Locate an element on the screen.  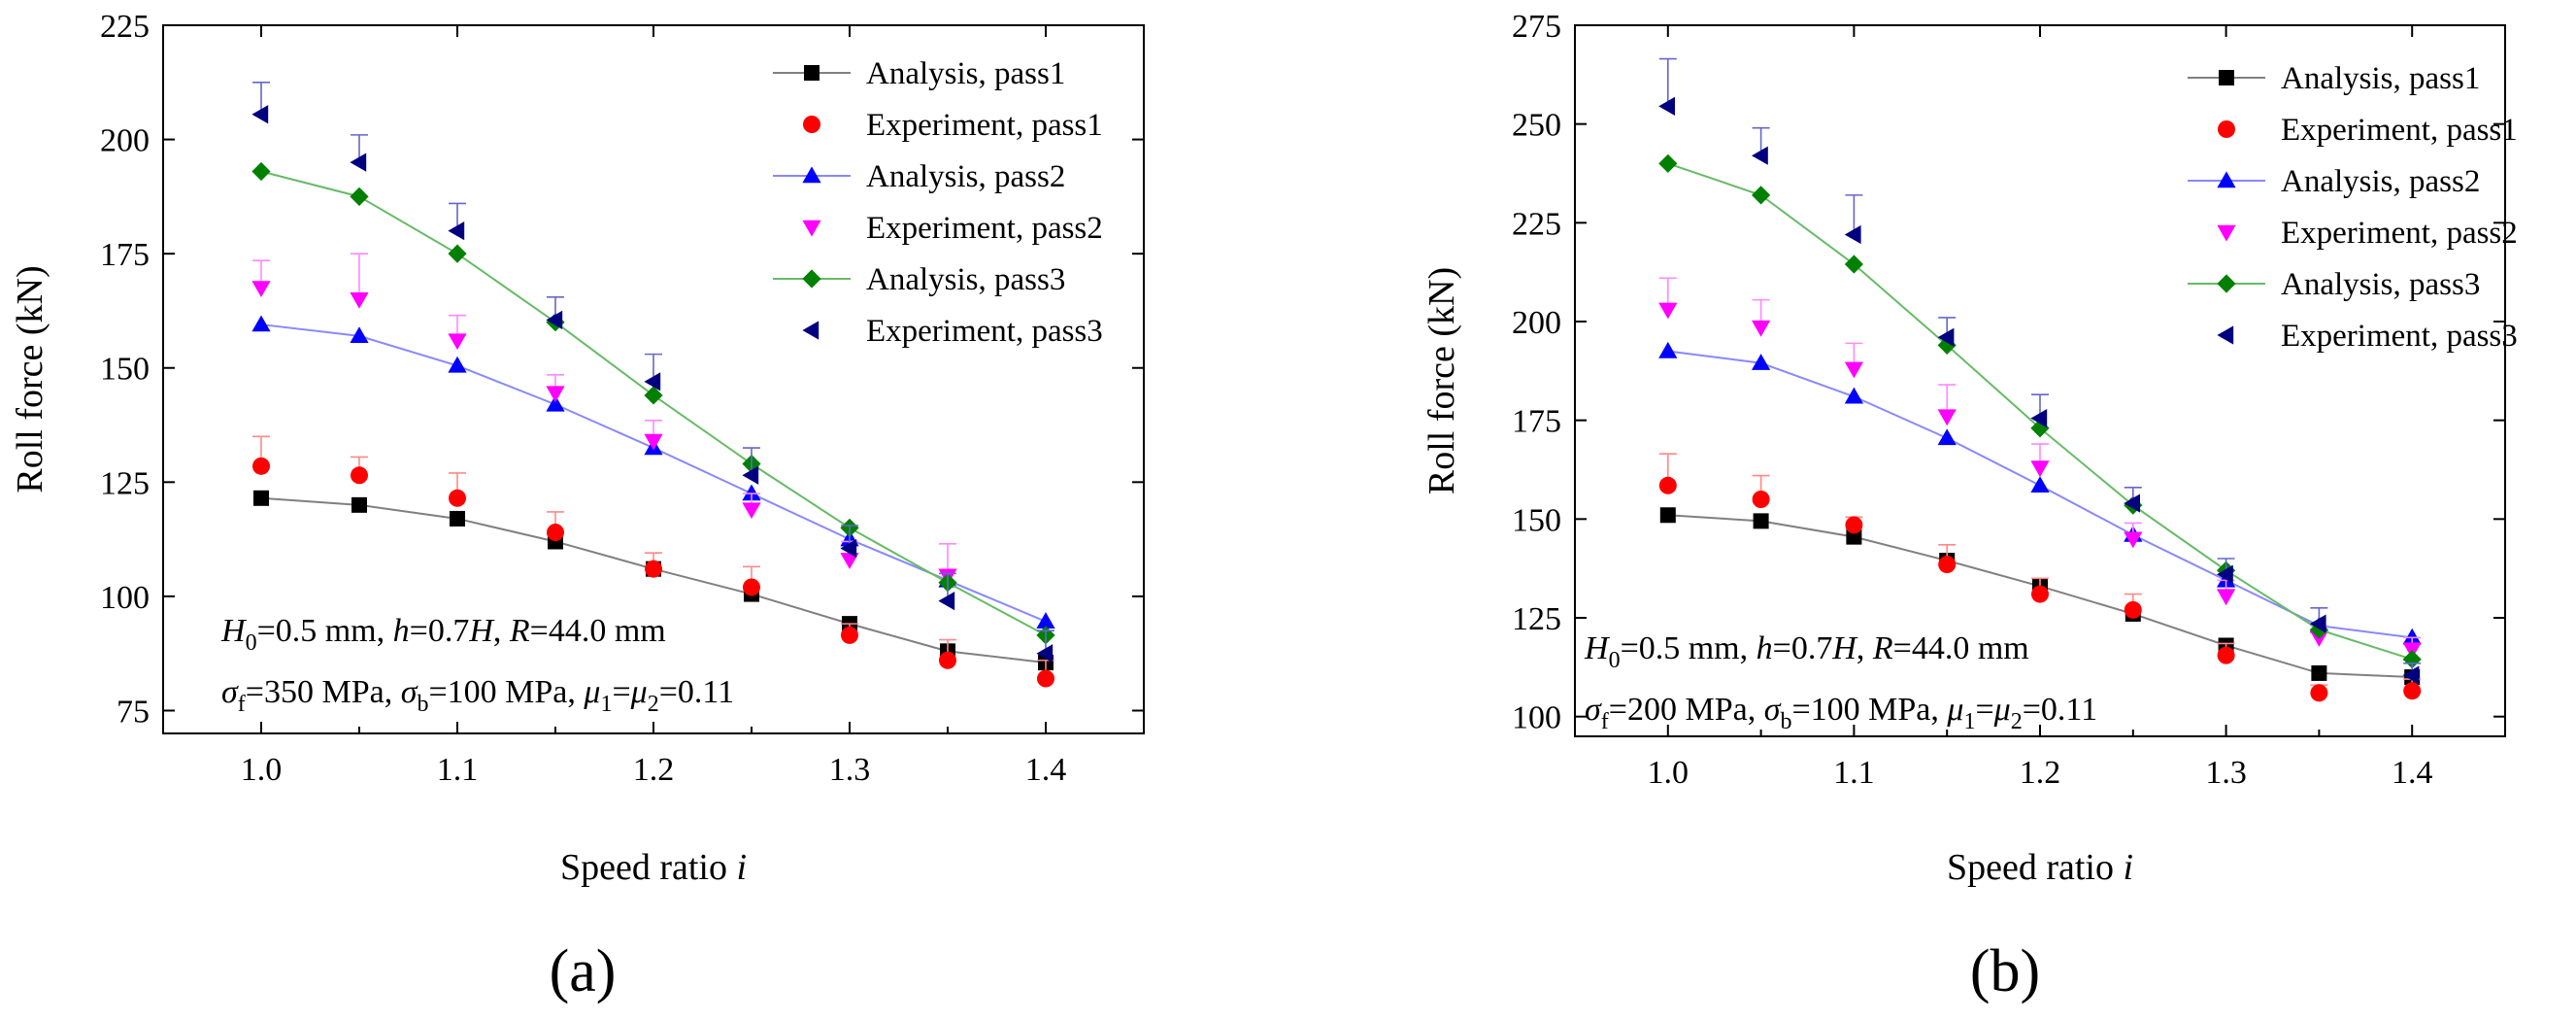
annotation-segment: =0.11 is located at coordinates (2060, 710).